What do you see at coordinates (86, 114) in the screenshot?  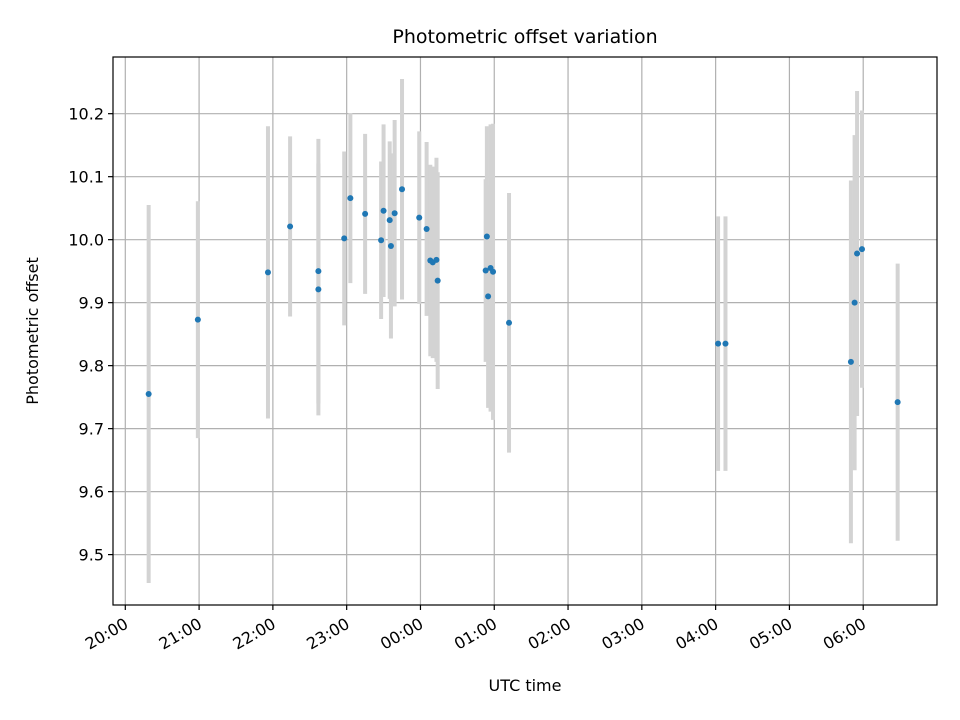 I see `y-tick-label: 10.2` at bounding box center [86, 114].